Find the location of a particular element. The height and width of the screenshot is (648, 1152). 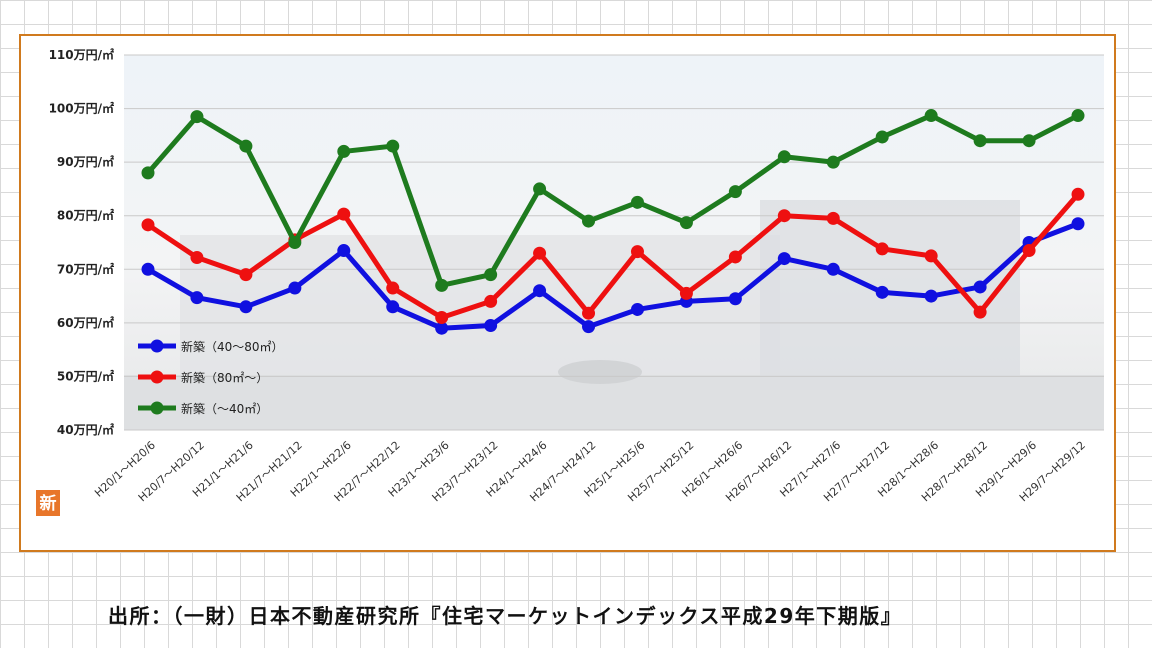

y-tick-label: 90万円/㎡ is located at coordinates (85, 161).